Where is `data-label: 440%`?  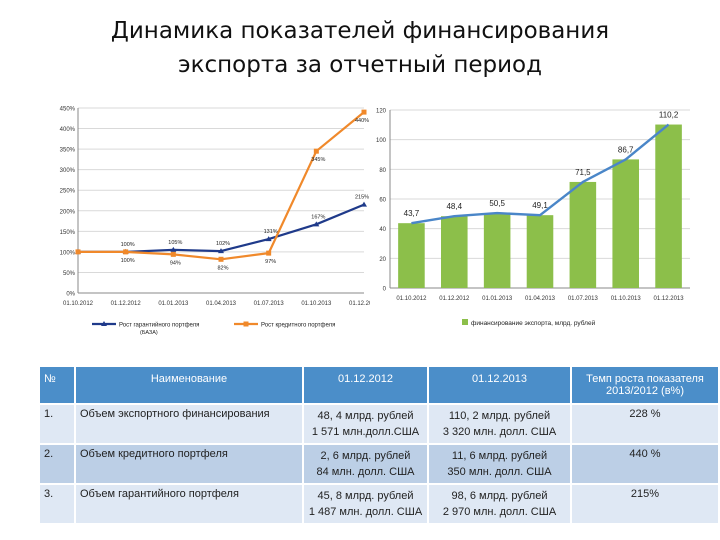
data-label: 440% is located at coordinates (362, 121).